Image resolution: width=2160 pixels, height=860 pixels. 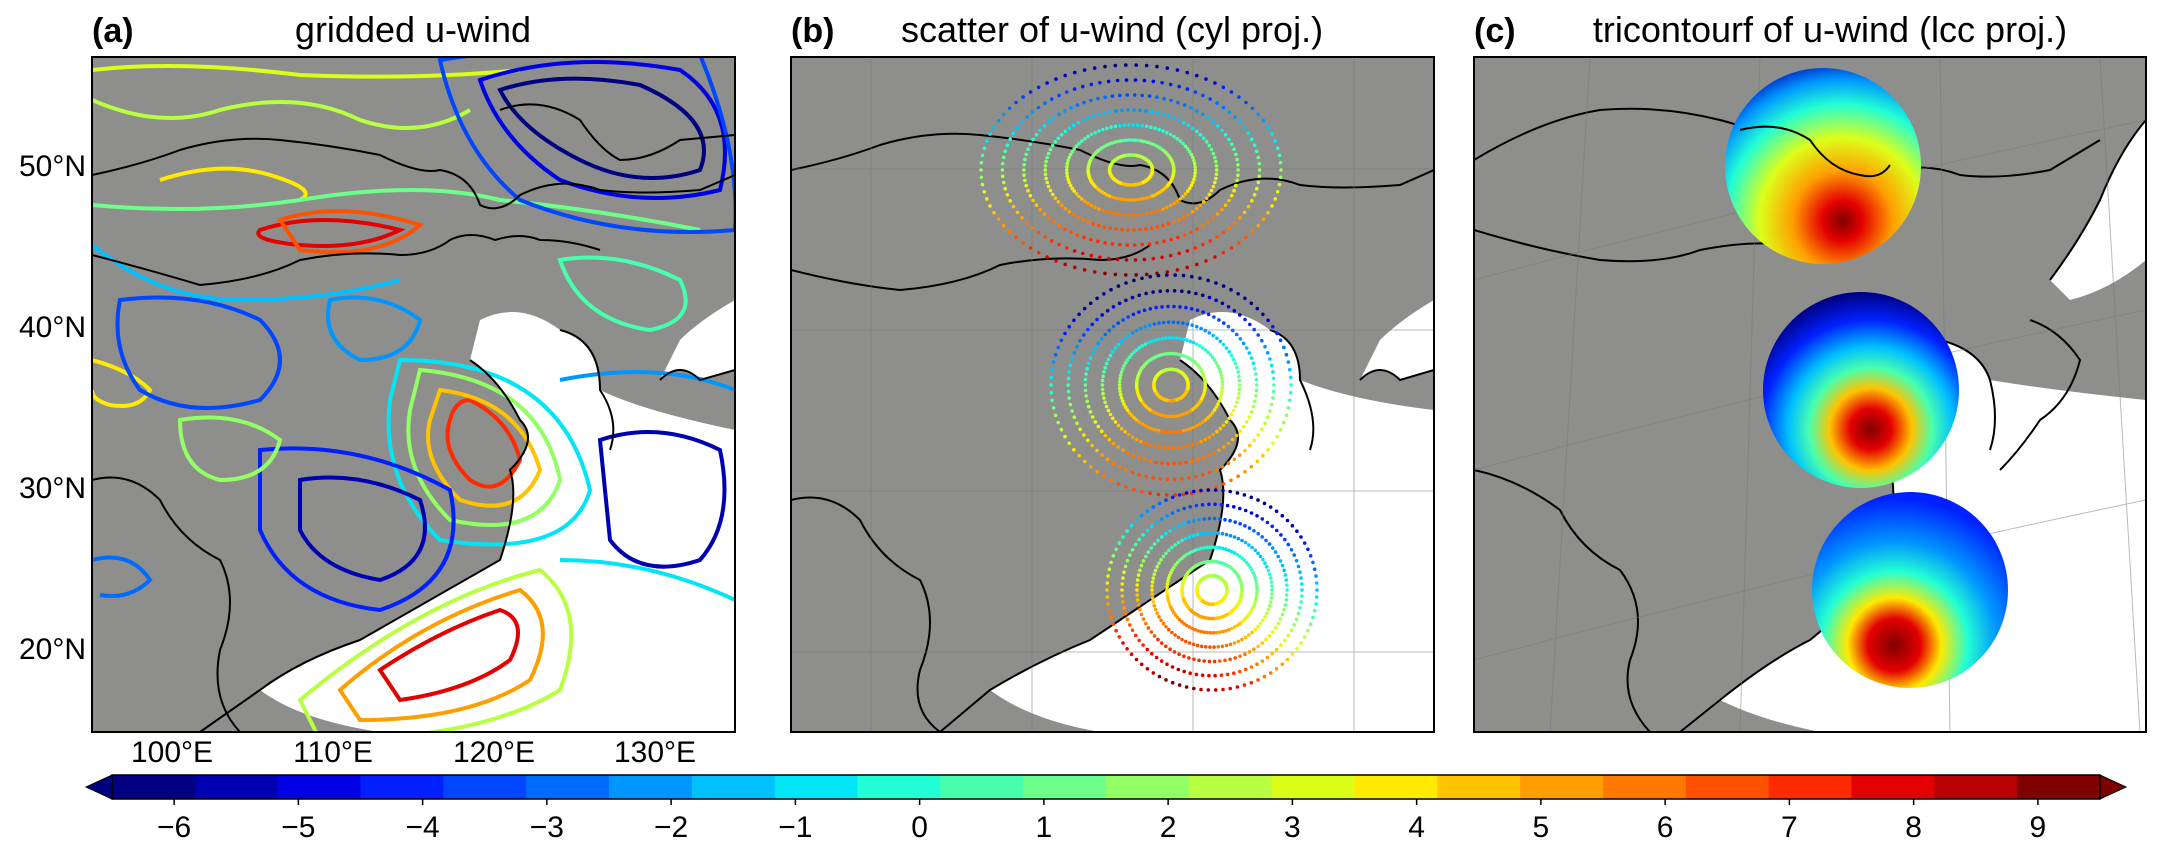 I want to click on colorbar-tick-label: 0, so click(x=919, y=827).